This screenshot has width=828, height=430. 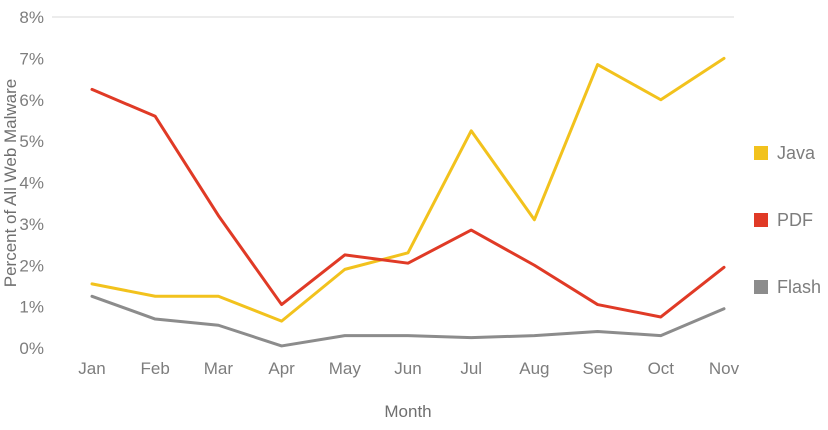 What do you see at coordinates (219, 368) in the screenshot?
I see `svg-text: Mar` at bounding box center [219, 368].